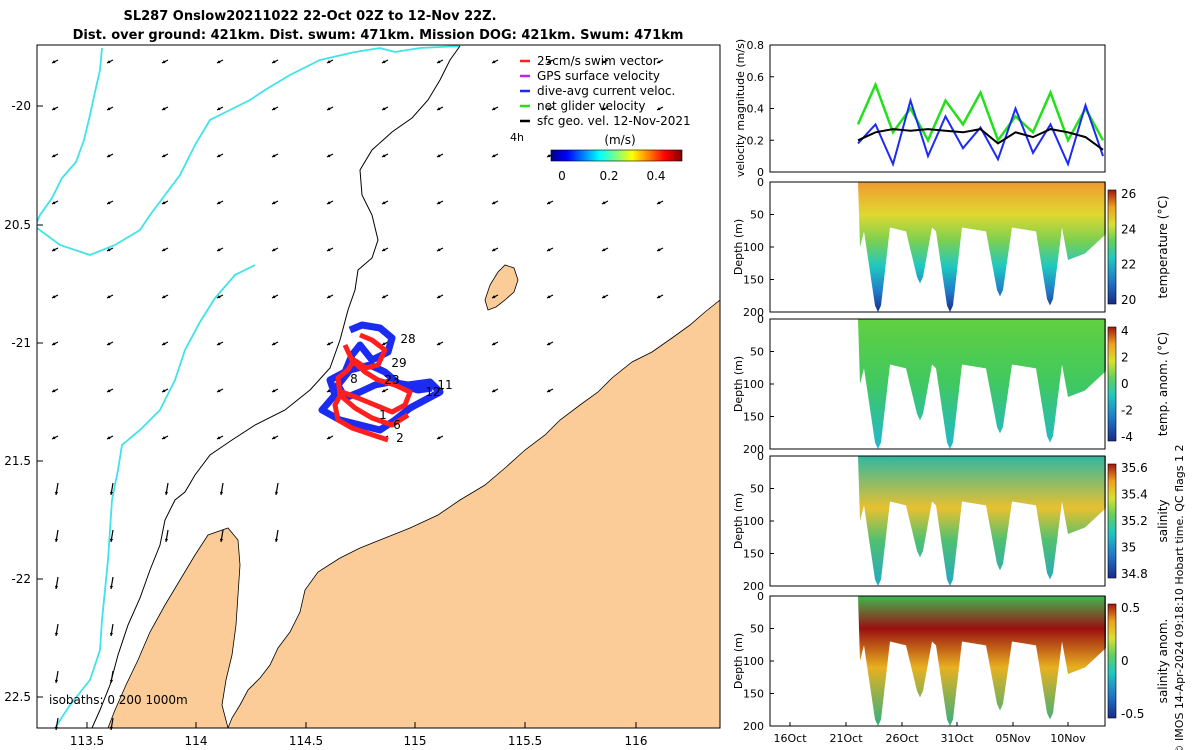 This screenshot has height=750, width=1200. What do you see at coordinates (1163, 661) in the screenshot?
I see `colorbar-label: salinity anom.` at bounding box center [1163, 661].